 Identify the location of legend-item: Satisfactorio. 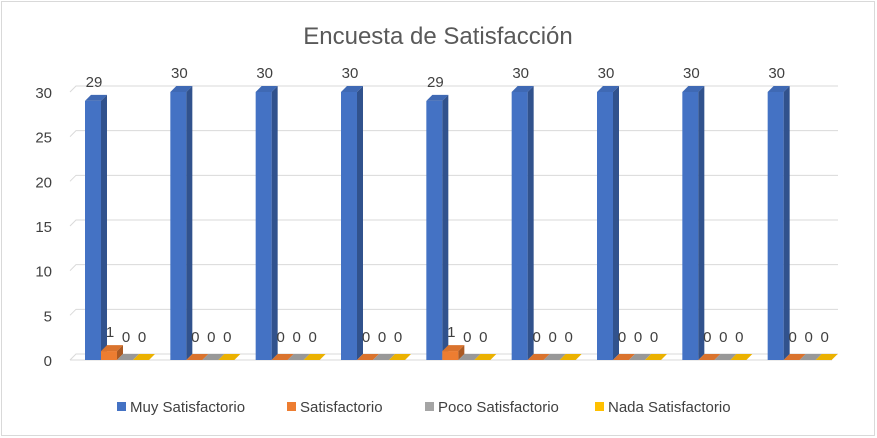
(335, 407).